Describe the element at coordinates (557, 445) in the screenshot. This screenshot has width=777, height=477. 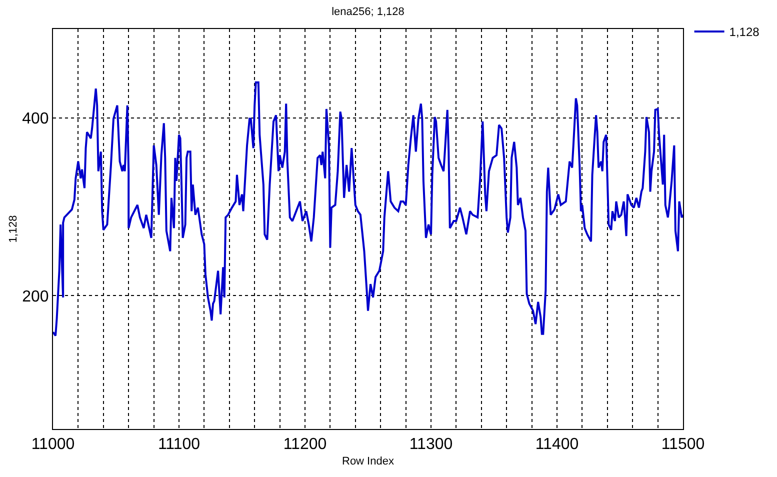
I see `x-tick-label: 11400` at that location.